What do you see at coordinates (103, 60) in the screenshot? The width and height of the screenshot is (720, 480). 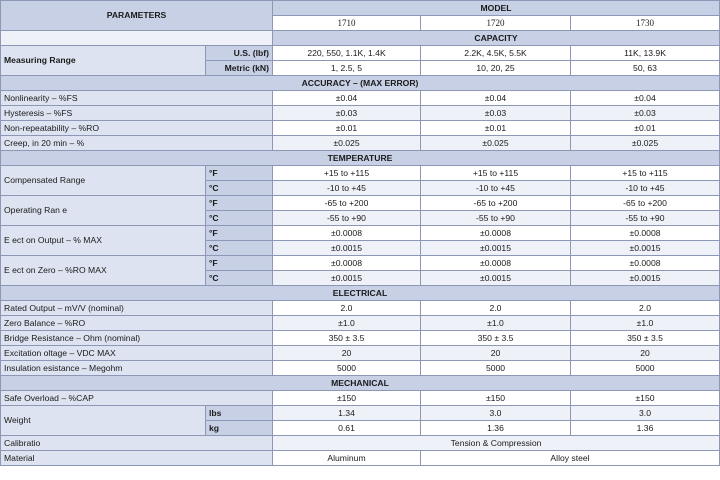 I see `measuring-range-label: Measuring Range` at bounding box center [103, 60].